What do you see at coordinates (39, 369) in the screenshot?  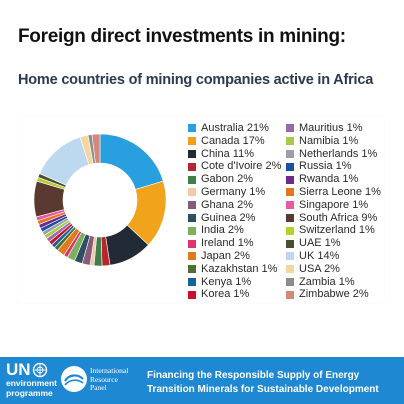 I see `un-emblem-icon` at bounding box center [39, 369].